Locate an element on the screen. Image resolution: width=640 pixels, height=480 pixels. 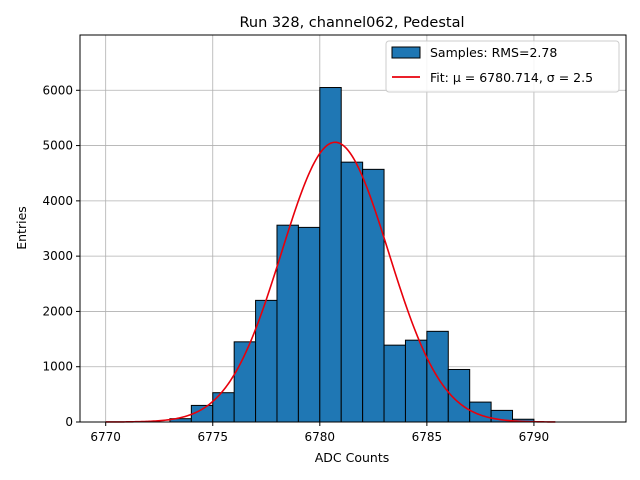
x-axis-ticks: 6770 6775 6780 6785 6790 is located at coordinates (319, 433).